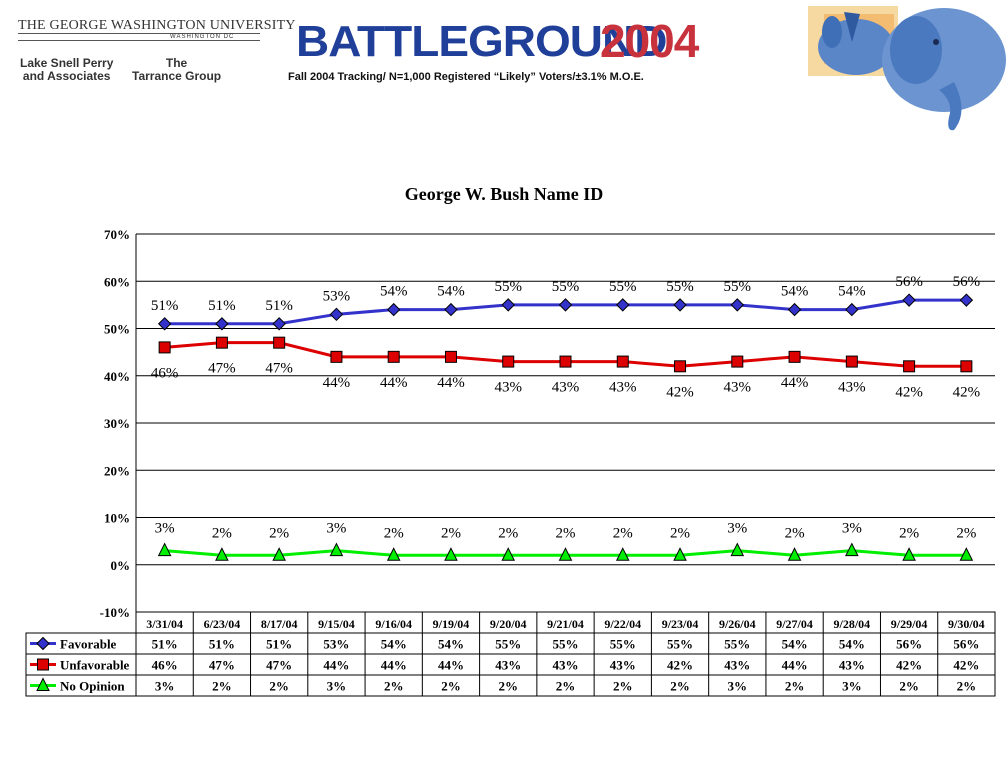  Describe the element at coordinates (92, 686) in the screenshot. I see `legend-label: No Opinion` at that location.